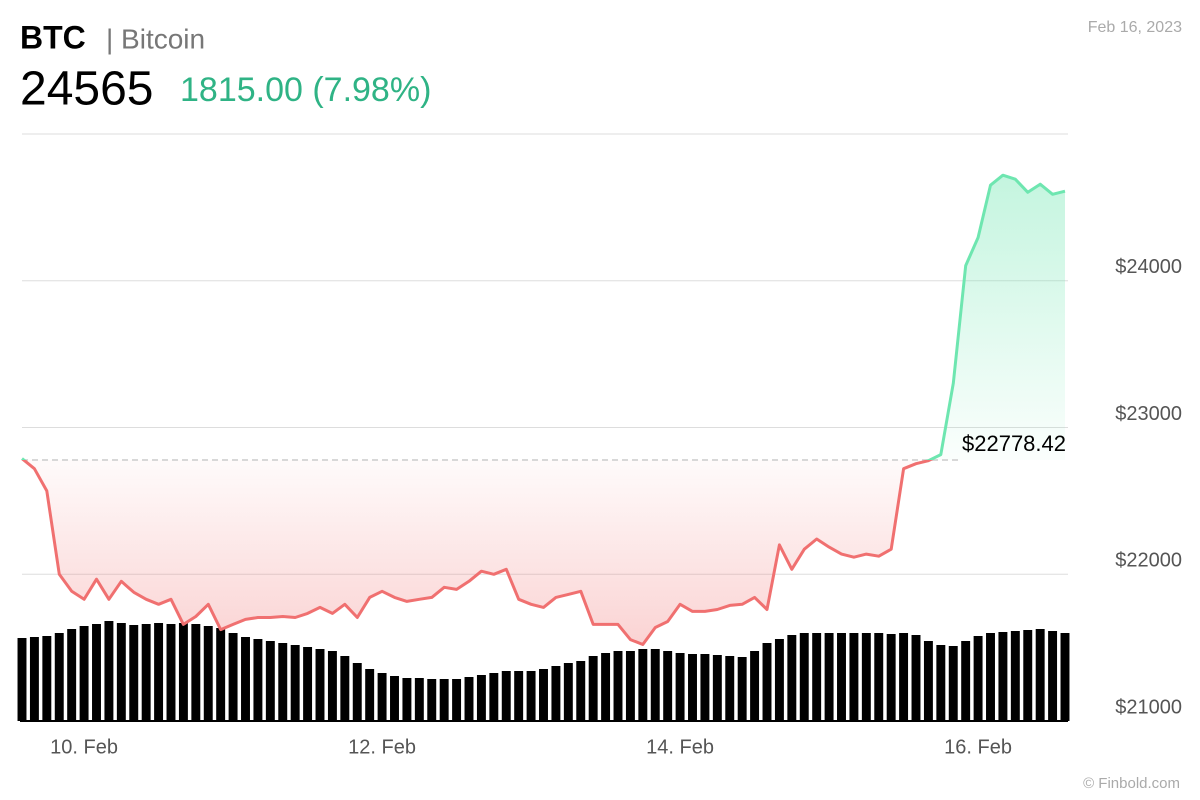  Describe the element at coordinates (1148, 707) in the screenshot. I see `y-tick-label: $21000` at that location.